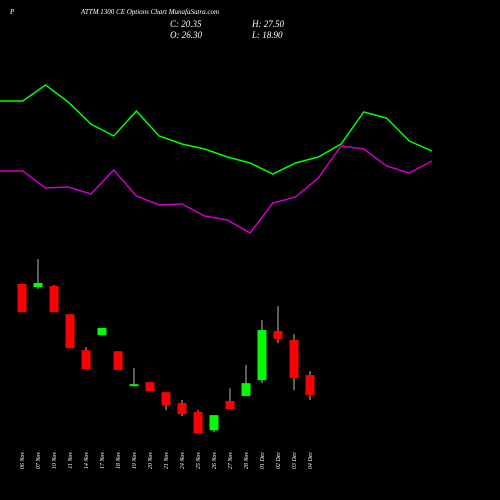 The width and height of the screenshot is (500, 500). I want to click on x-tick-label: 10 Nov, so click(55, 461).